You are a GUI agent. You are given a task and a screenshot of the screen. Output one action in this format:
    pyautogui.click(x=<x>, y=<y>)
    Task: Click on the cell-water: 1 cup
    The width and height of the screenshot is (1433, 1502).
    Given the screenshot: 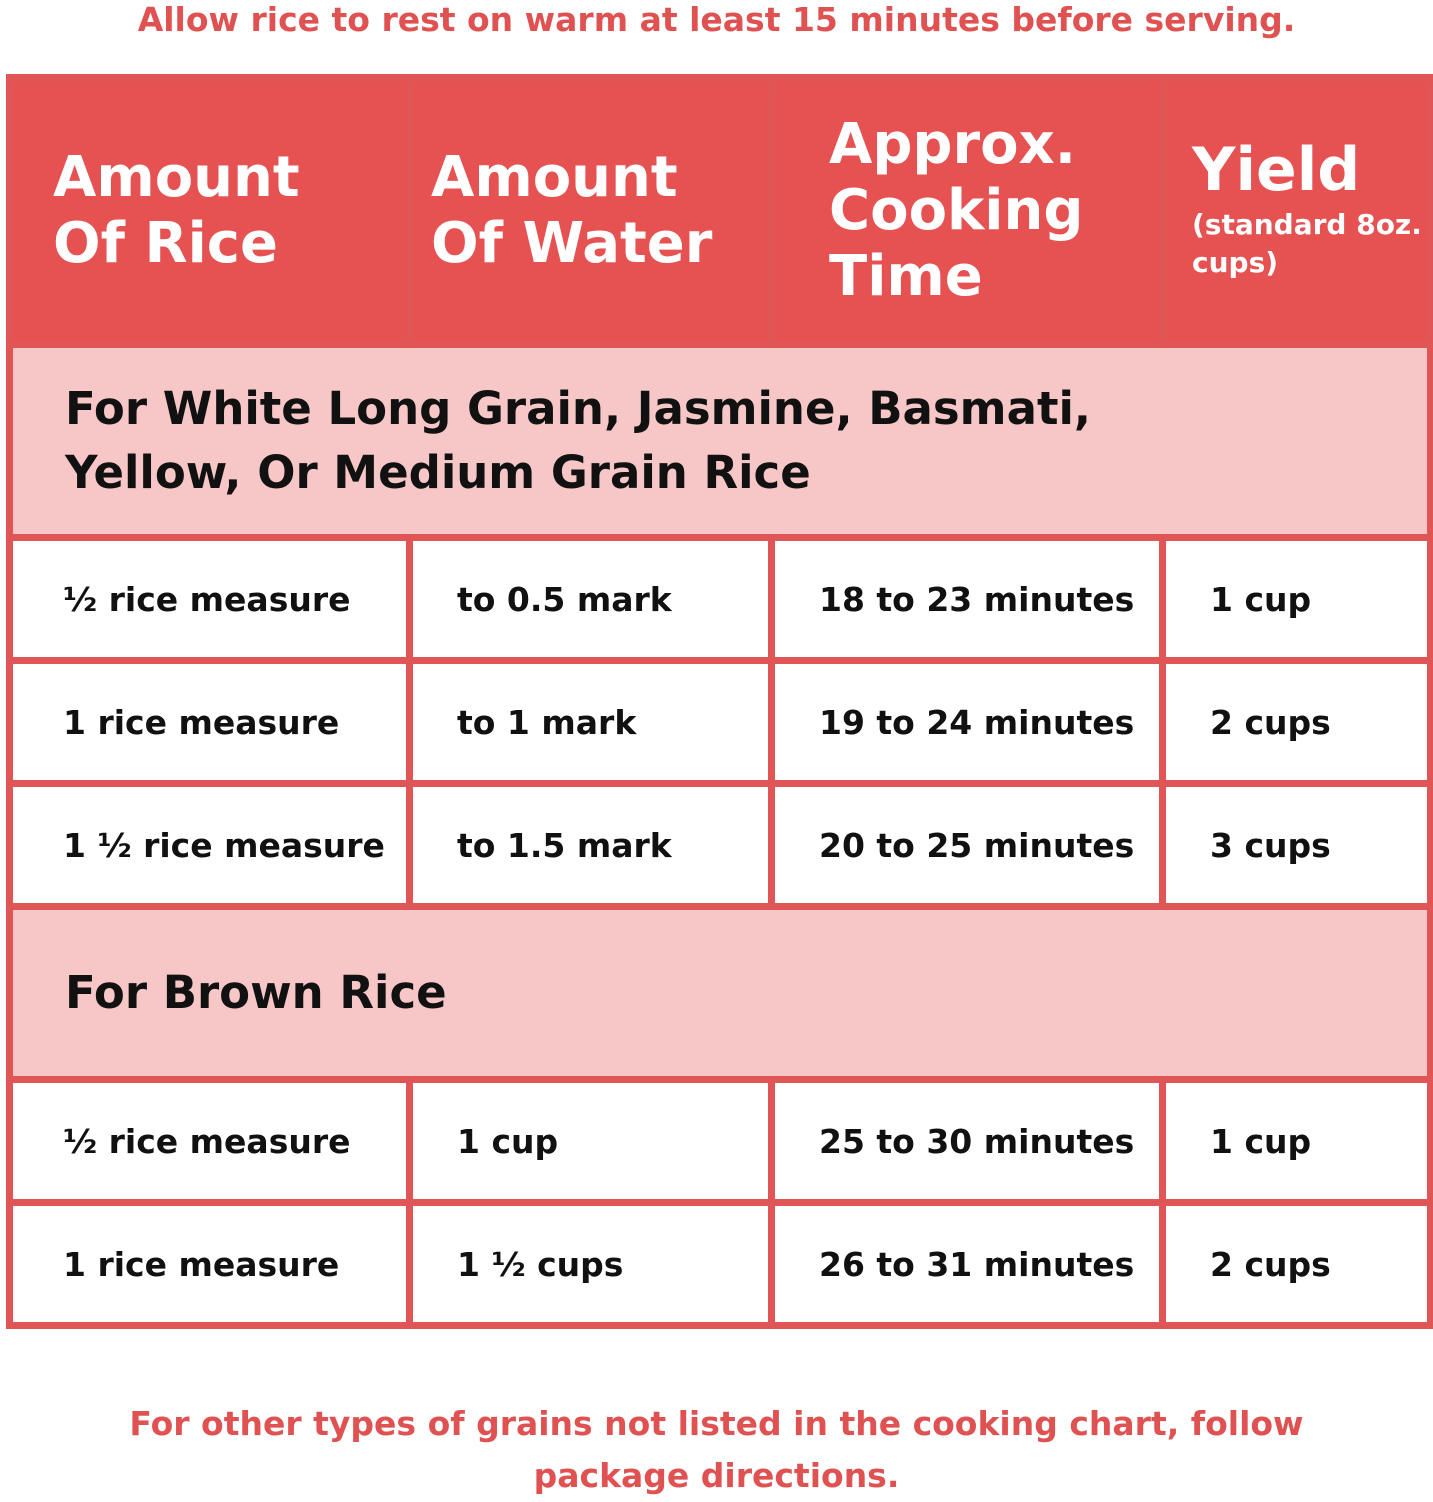 What is the action you would take?
    pyautogui.click(x=590, y=1141)
    